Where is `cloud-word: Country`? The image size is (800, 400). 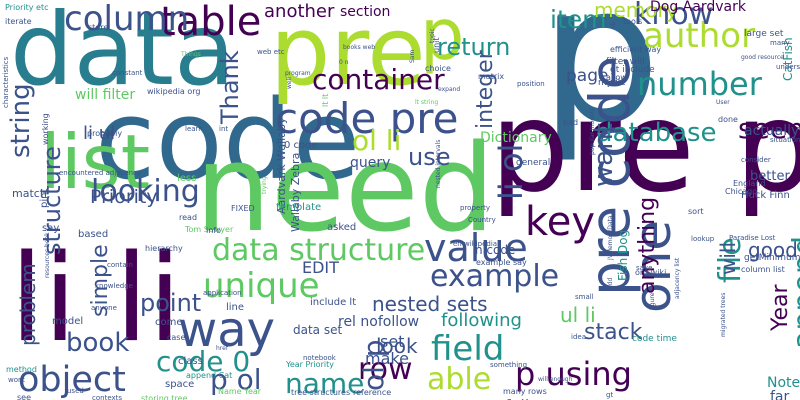 cloud-word: Country is located at coordinates (482, 220).